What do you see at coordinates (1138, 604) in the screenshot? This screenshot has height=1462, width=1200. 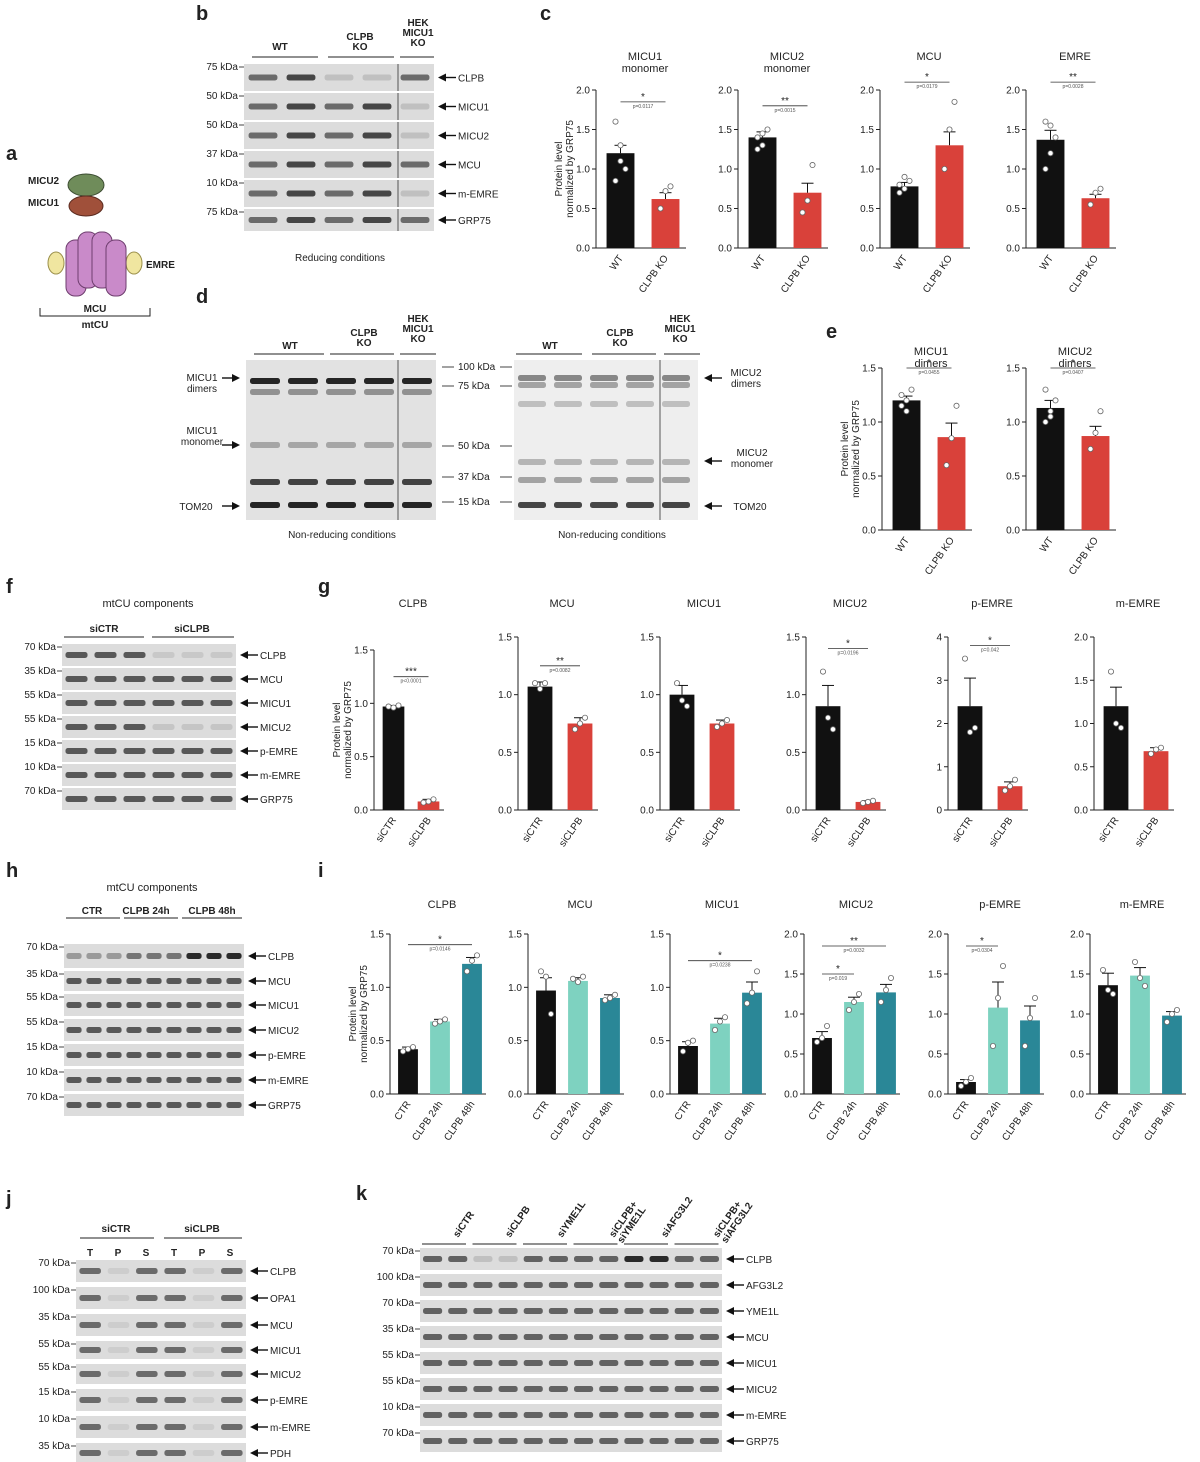 I see `chart-title: m-EMRE` at bounding box center [1138, 604].